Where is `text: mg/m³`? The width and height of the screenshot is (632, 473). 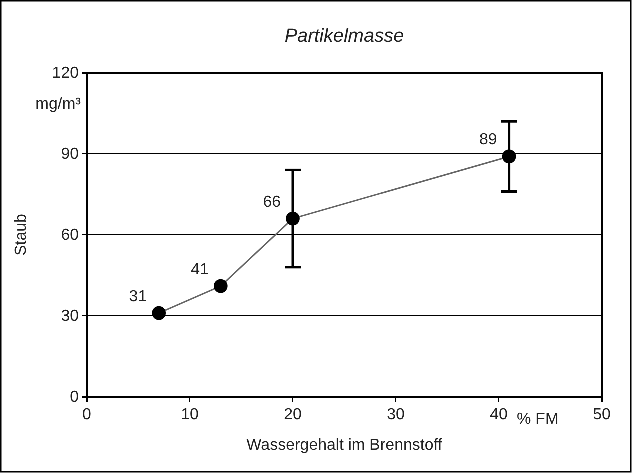 text: mg/m³ is located at coordinates (59, 104).